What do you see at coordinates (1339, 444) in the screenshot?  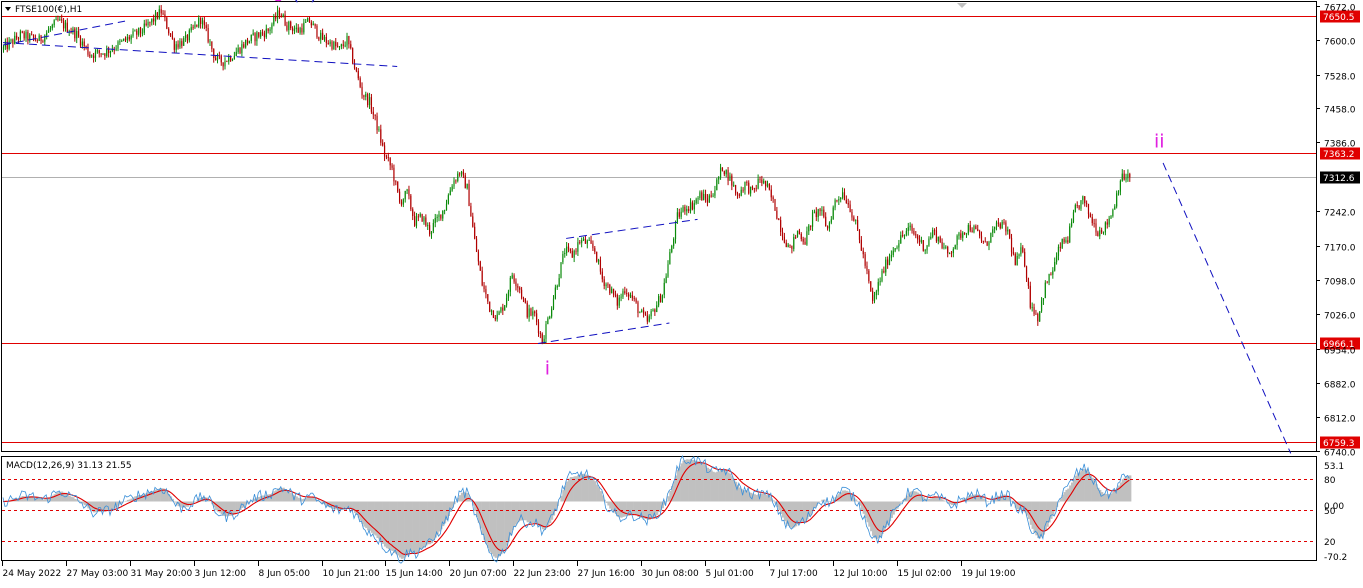 I see `level-price-label: 6759.3` at bounding box center [1339, 444].